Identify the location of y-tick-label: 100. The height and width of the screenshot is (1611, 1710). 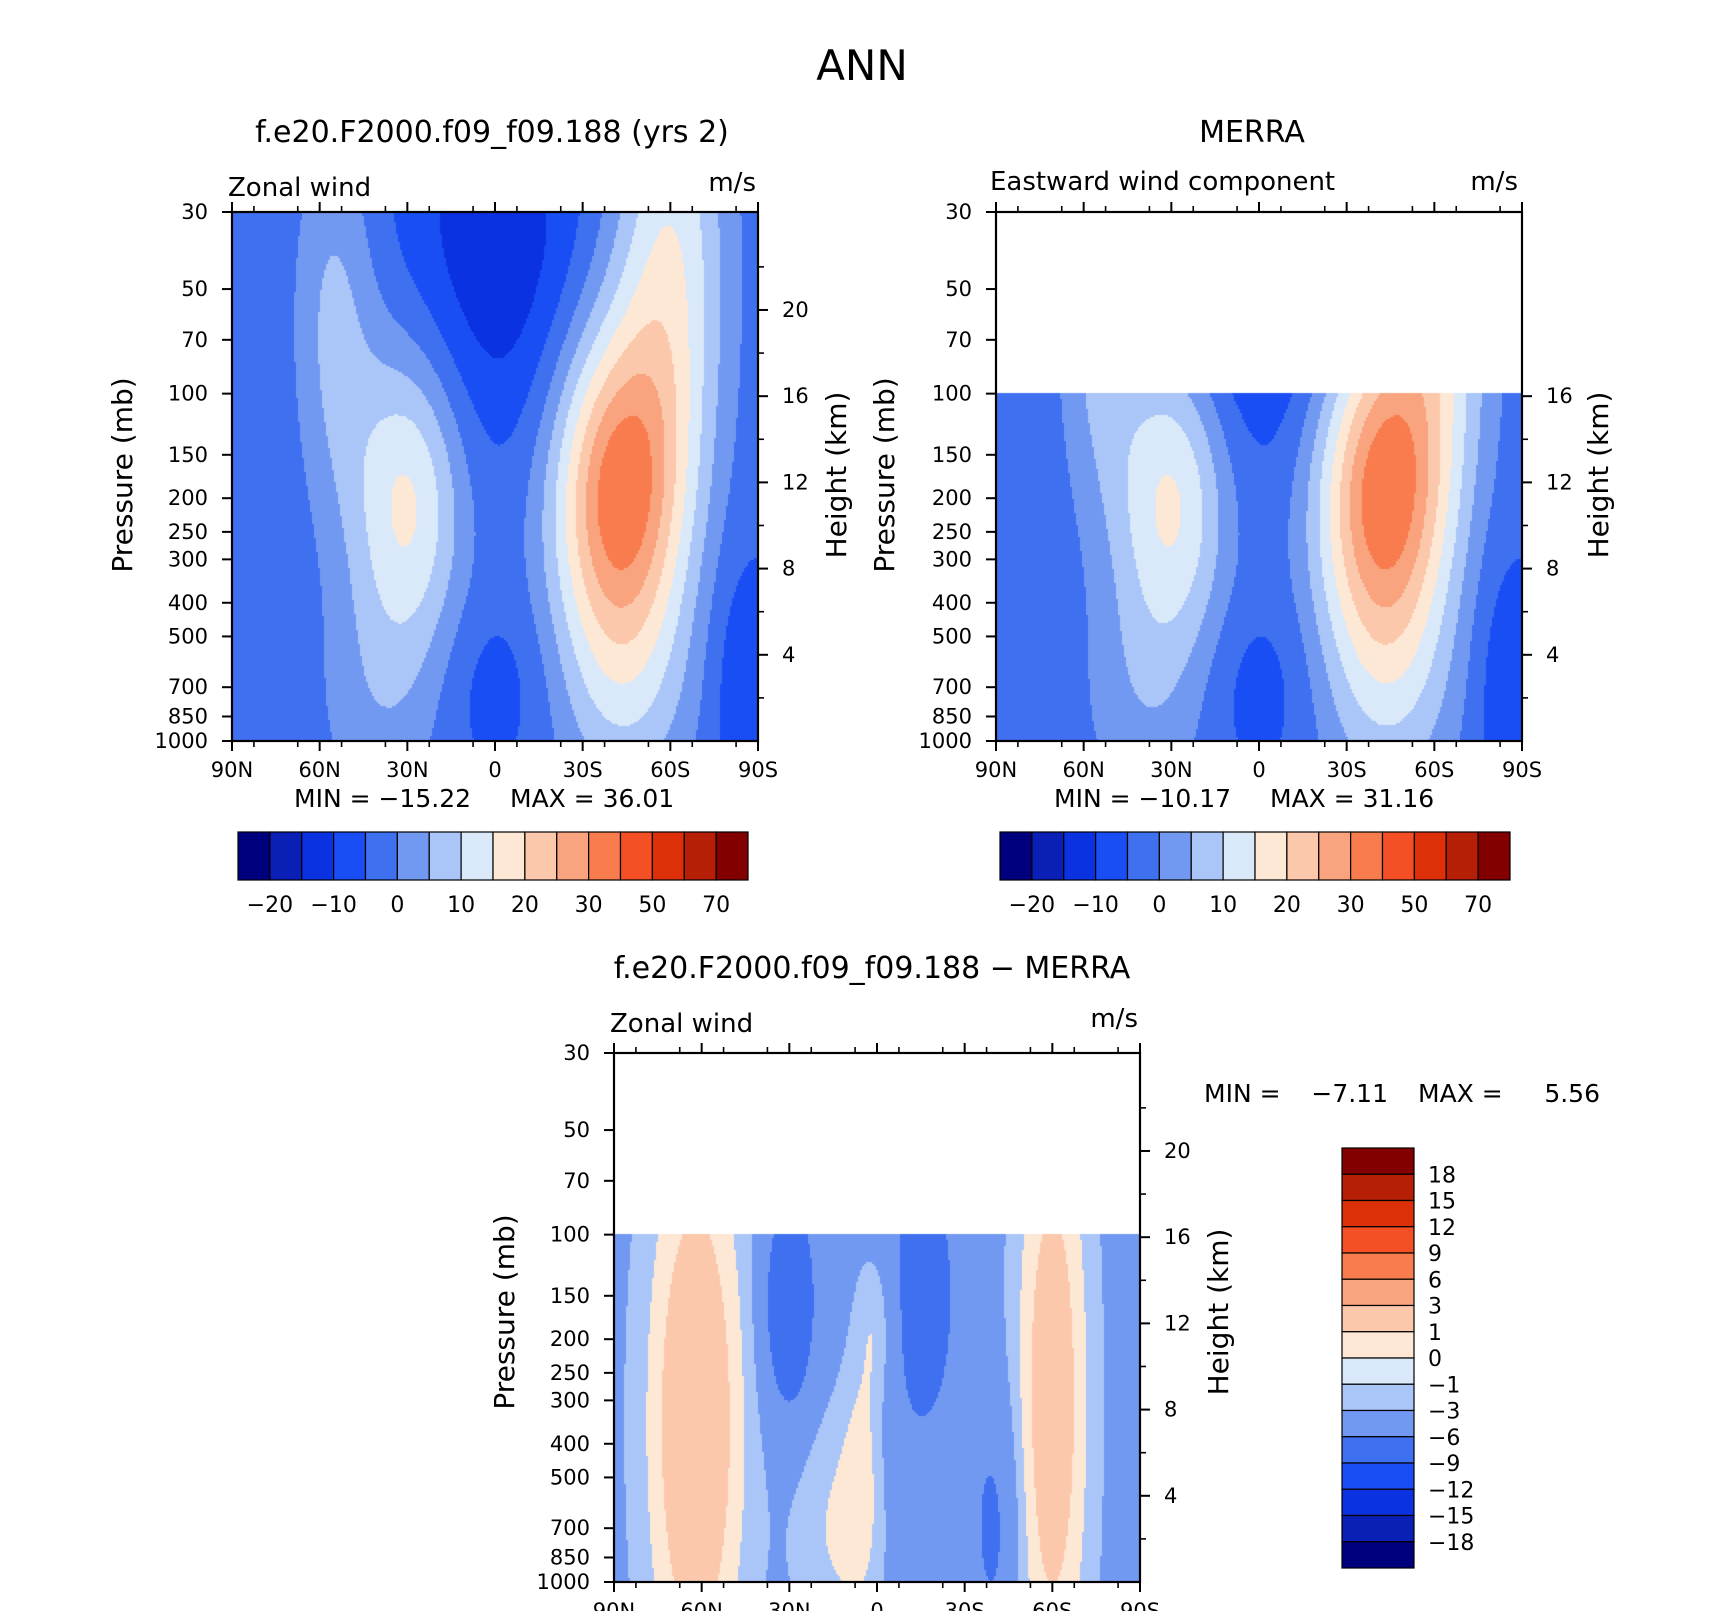
(952, 394).